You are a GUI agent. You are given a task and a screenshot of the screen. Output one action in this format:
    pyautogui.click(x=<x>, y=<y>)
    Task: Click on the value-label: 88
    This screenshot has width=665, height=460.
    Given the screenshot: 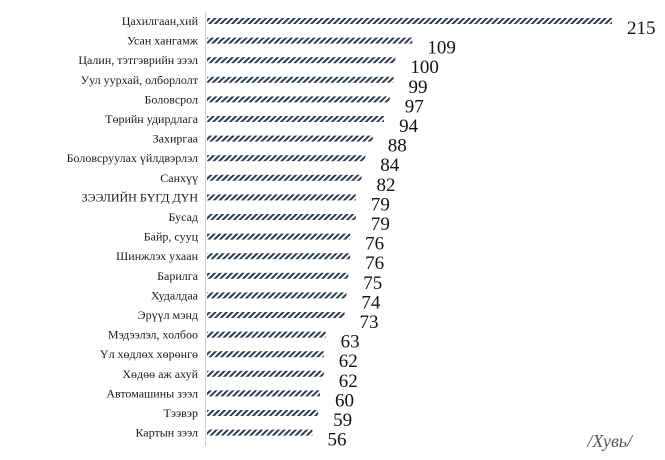 What is the action you would take?
    pyautogui.click(x=397, y=146)
    